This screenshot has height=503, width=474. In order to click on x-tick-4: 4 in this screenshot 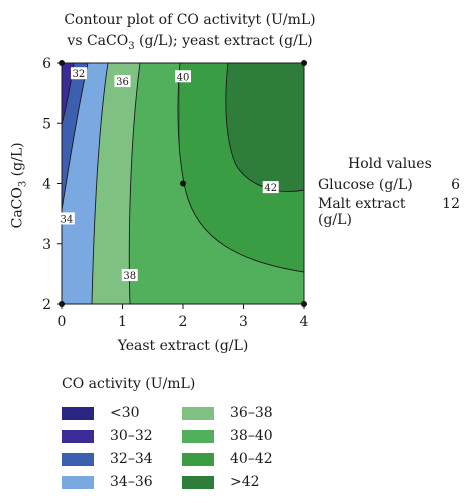, I will do `click(304, 322)`.